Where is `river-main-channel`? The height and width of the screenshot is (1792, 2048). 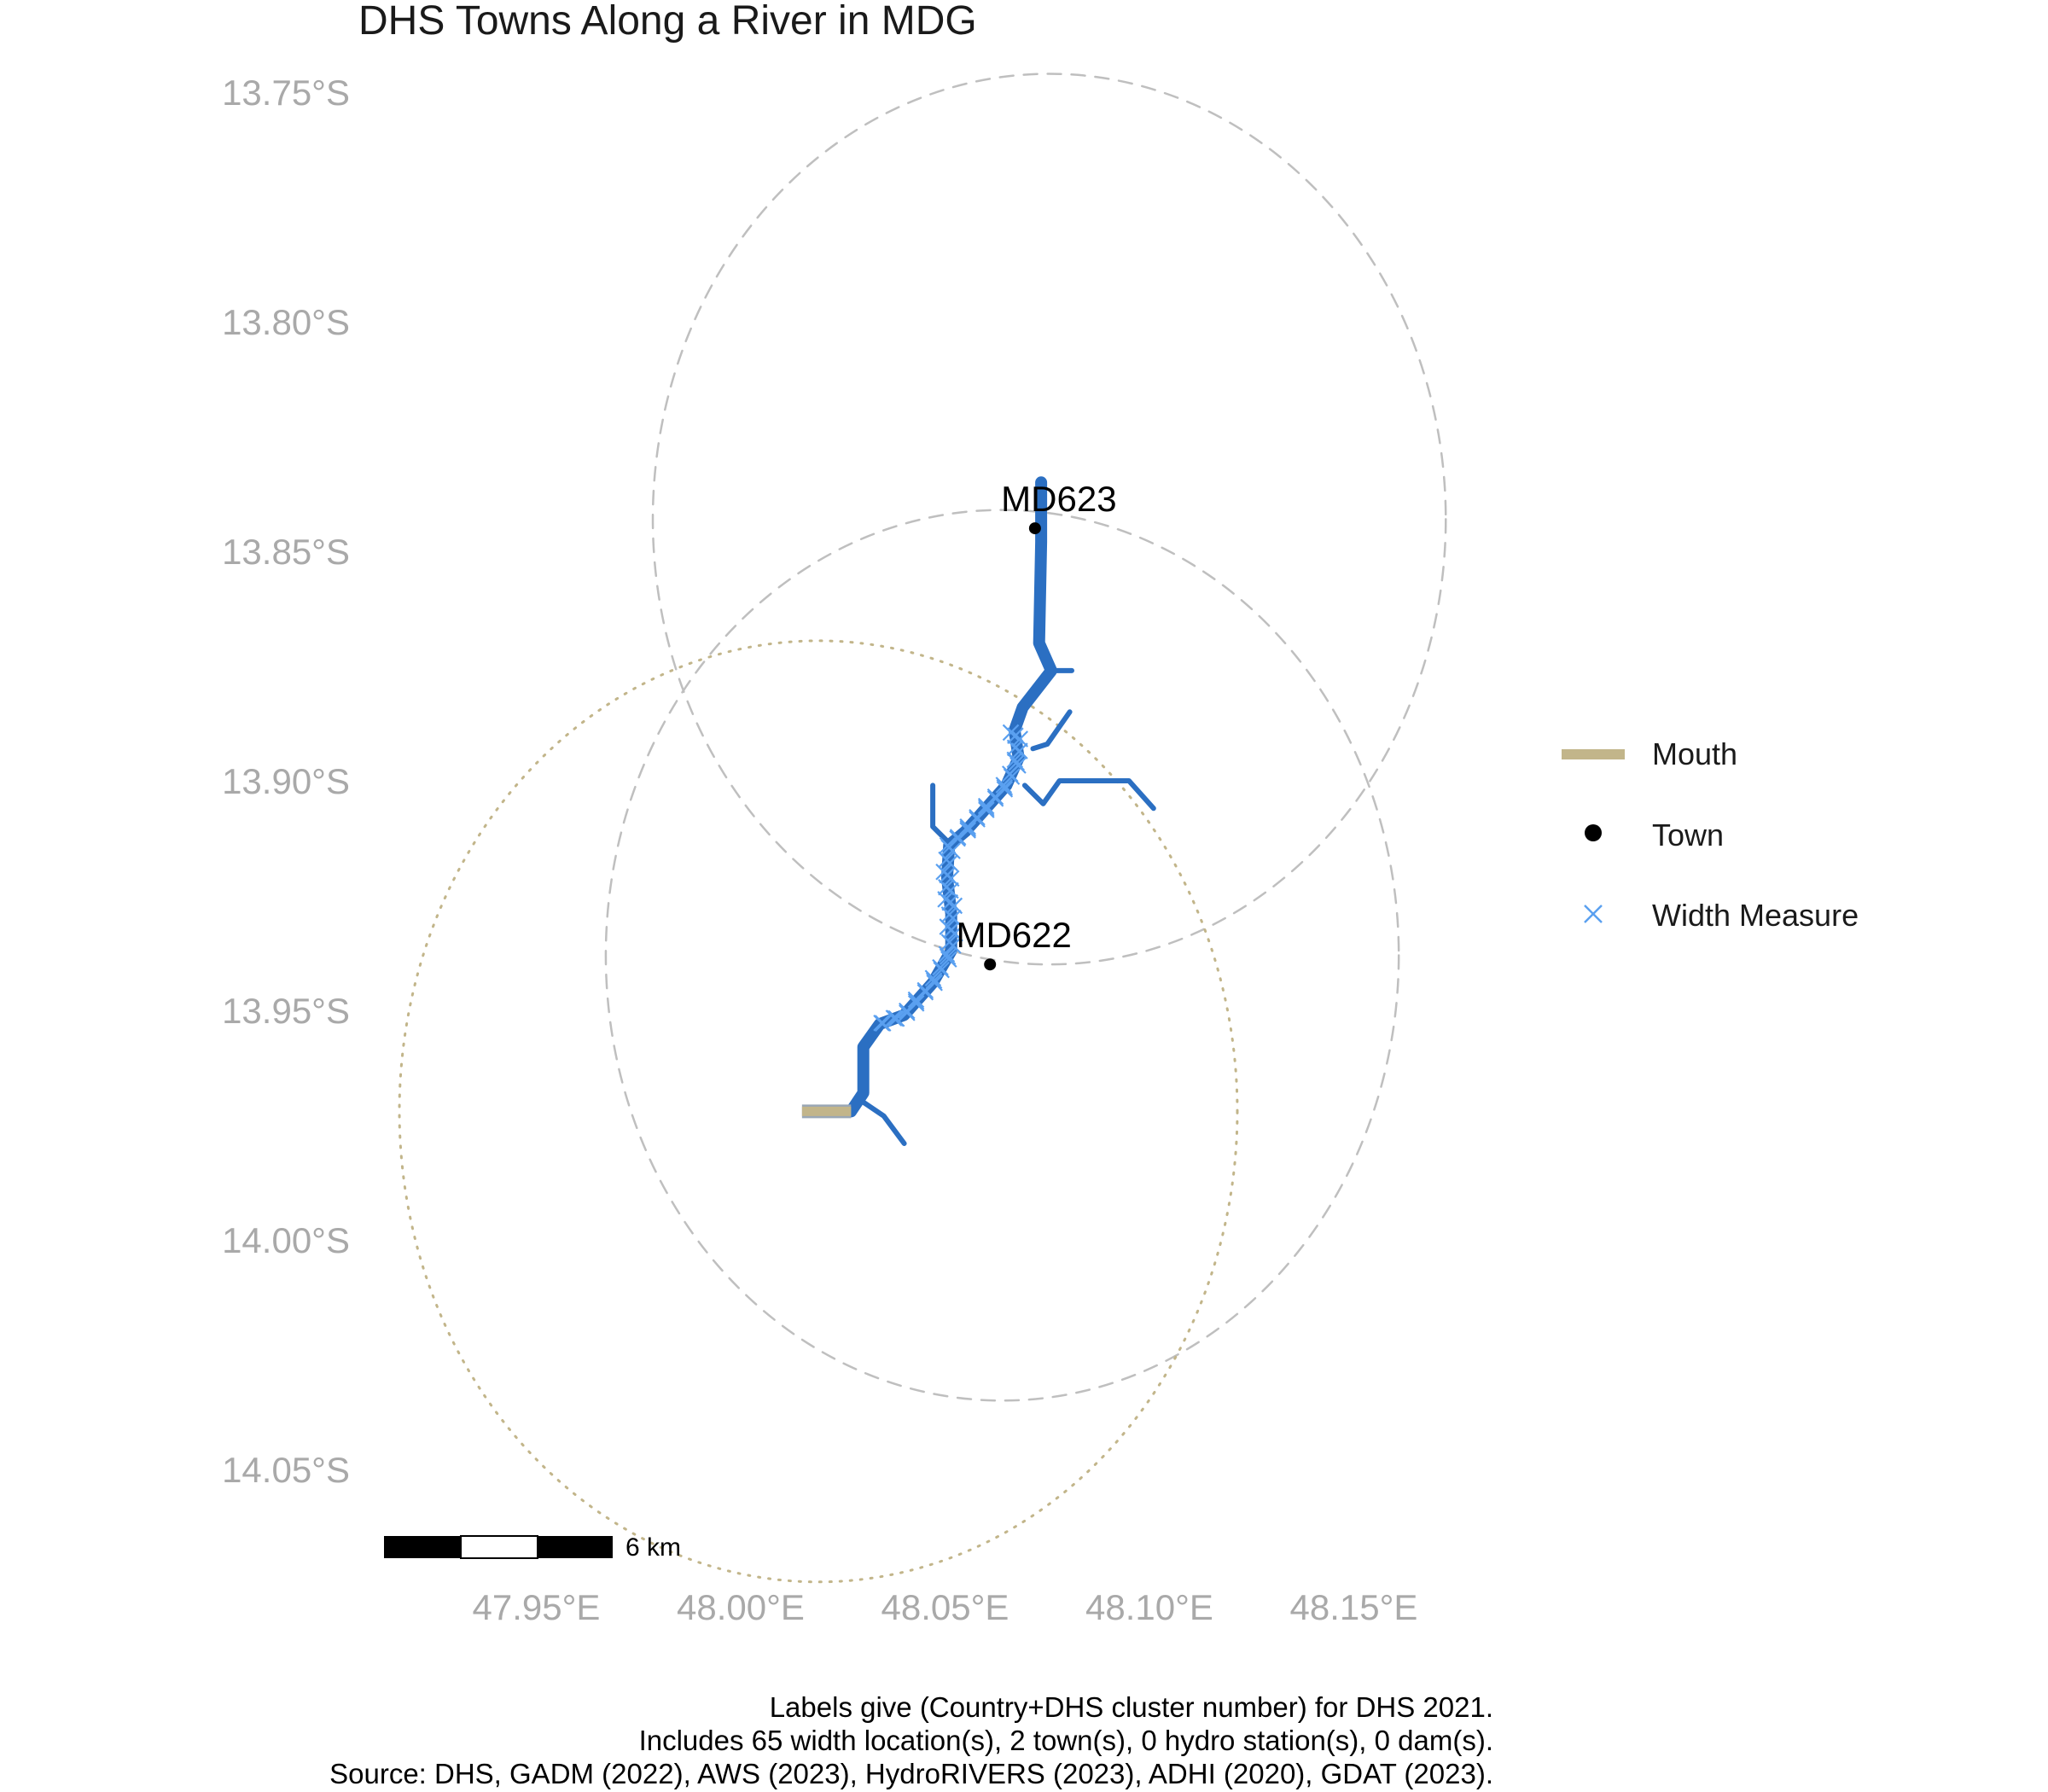 river-main-channel is located at coordinates (951, 797).